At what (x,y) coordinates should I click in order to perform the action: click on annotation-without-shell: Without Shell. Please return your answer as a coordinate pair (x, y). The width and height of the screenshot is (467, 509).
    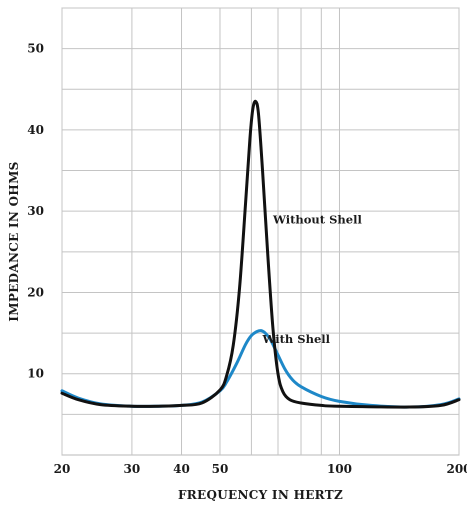
    Looking at the image, I should click on (317, 219).